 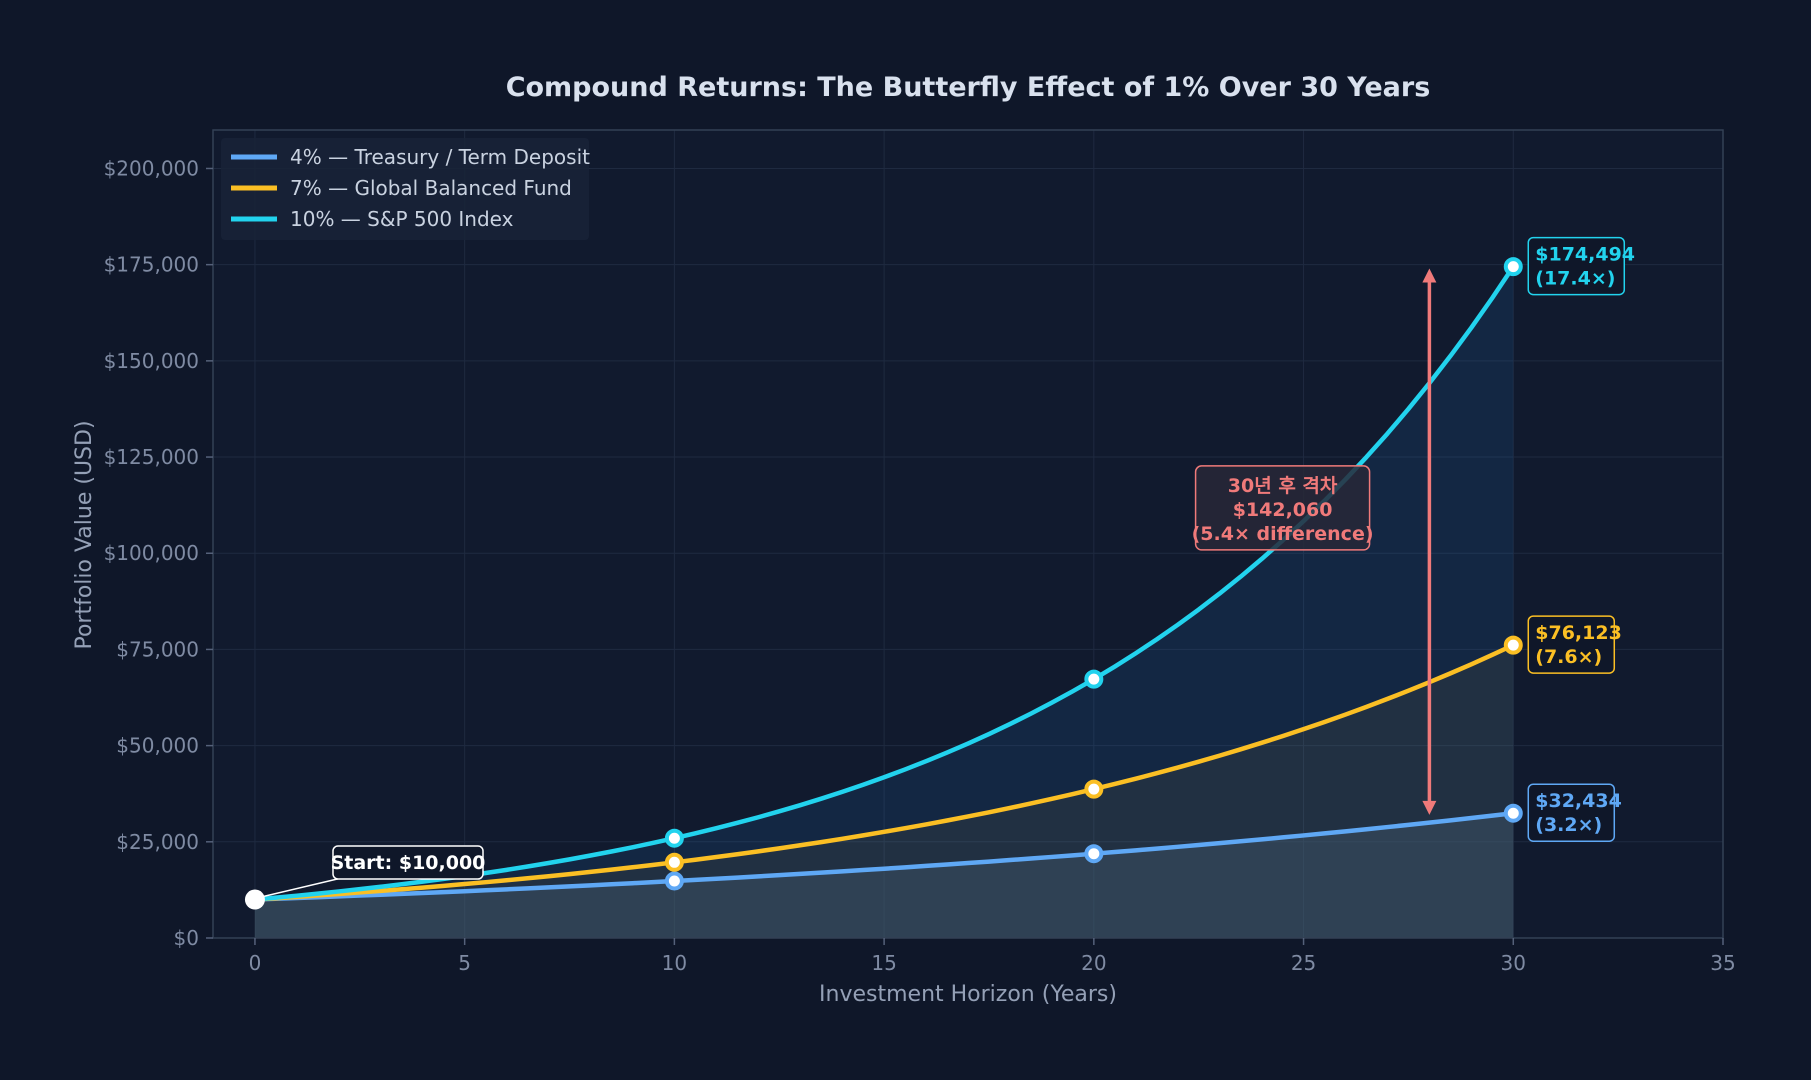 I want to click on x-tick-label: 30, so click(x=1513, y=963).